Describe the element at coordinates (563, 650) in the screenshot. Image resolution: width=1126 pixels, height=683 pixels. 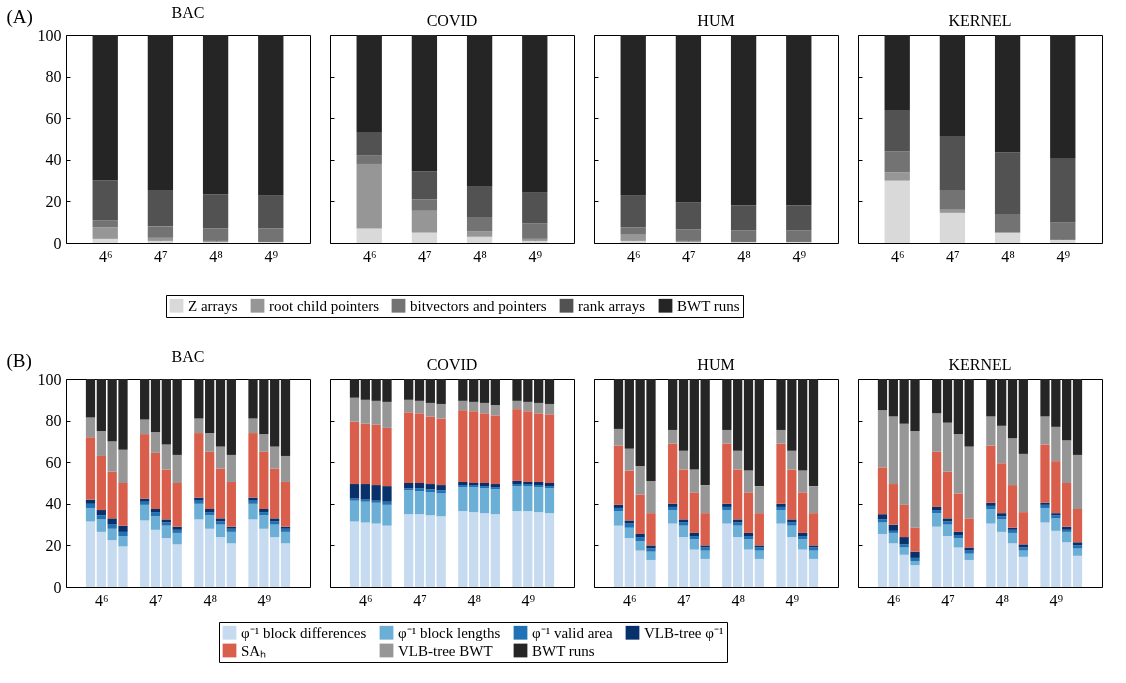
I see `legend-label: BWT runs` at that location.